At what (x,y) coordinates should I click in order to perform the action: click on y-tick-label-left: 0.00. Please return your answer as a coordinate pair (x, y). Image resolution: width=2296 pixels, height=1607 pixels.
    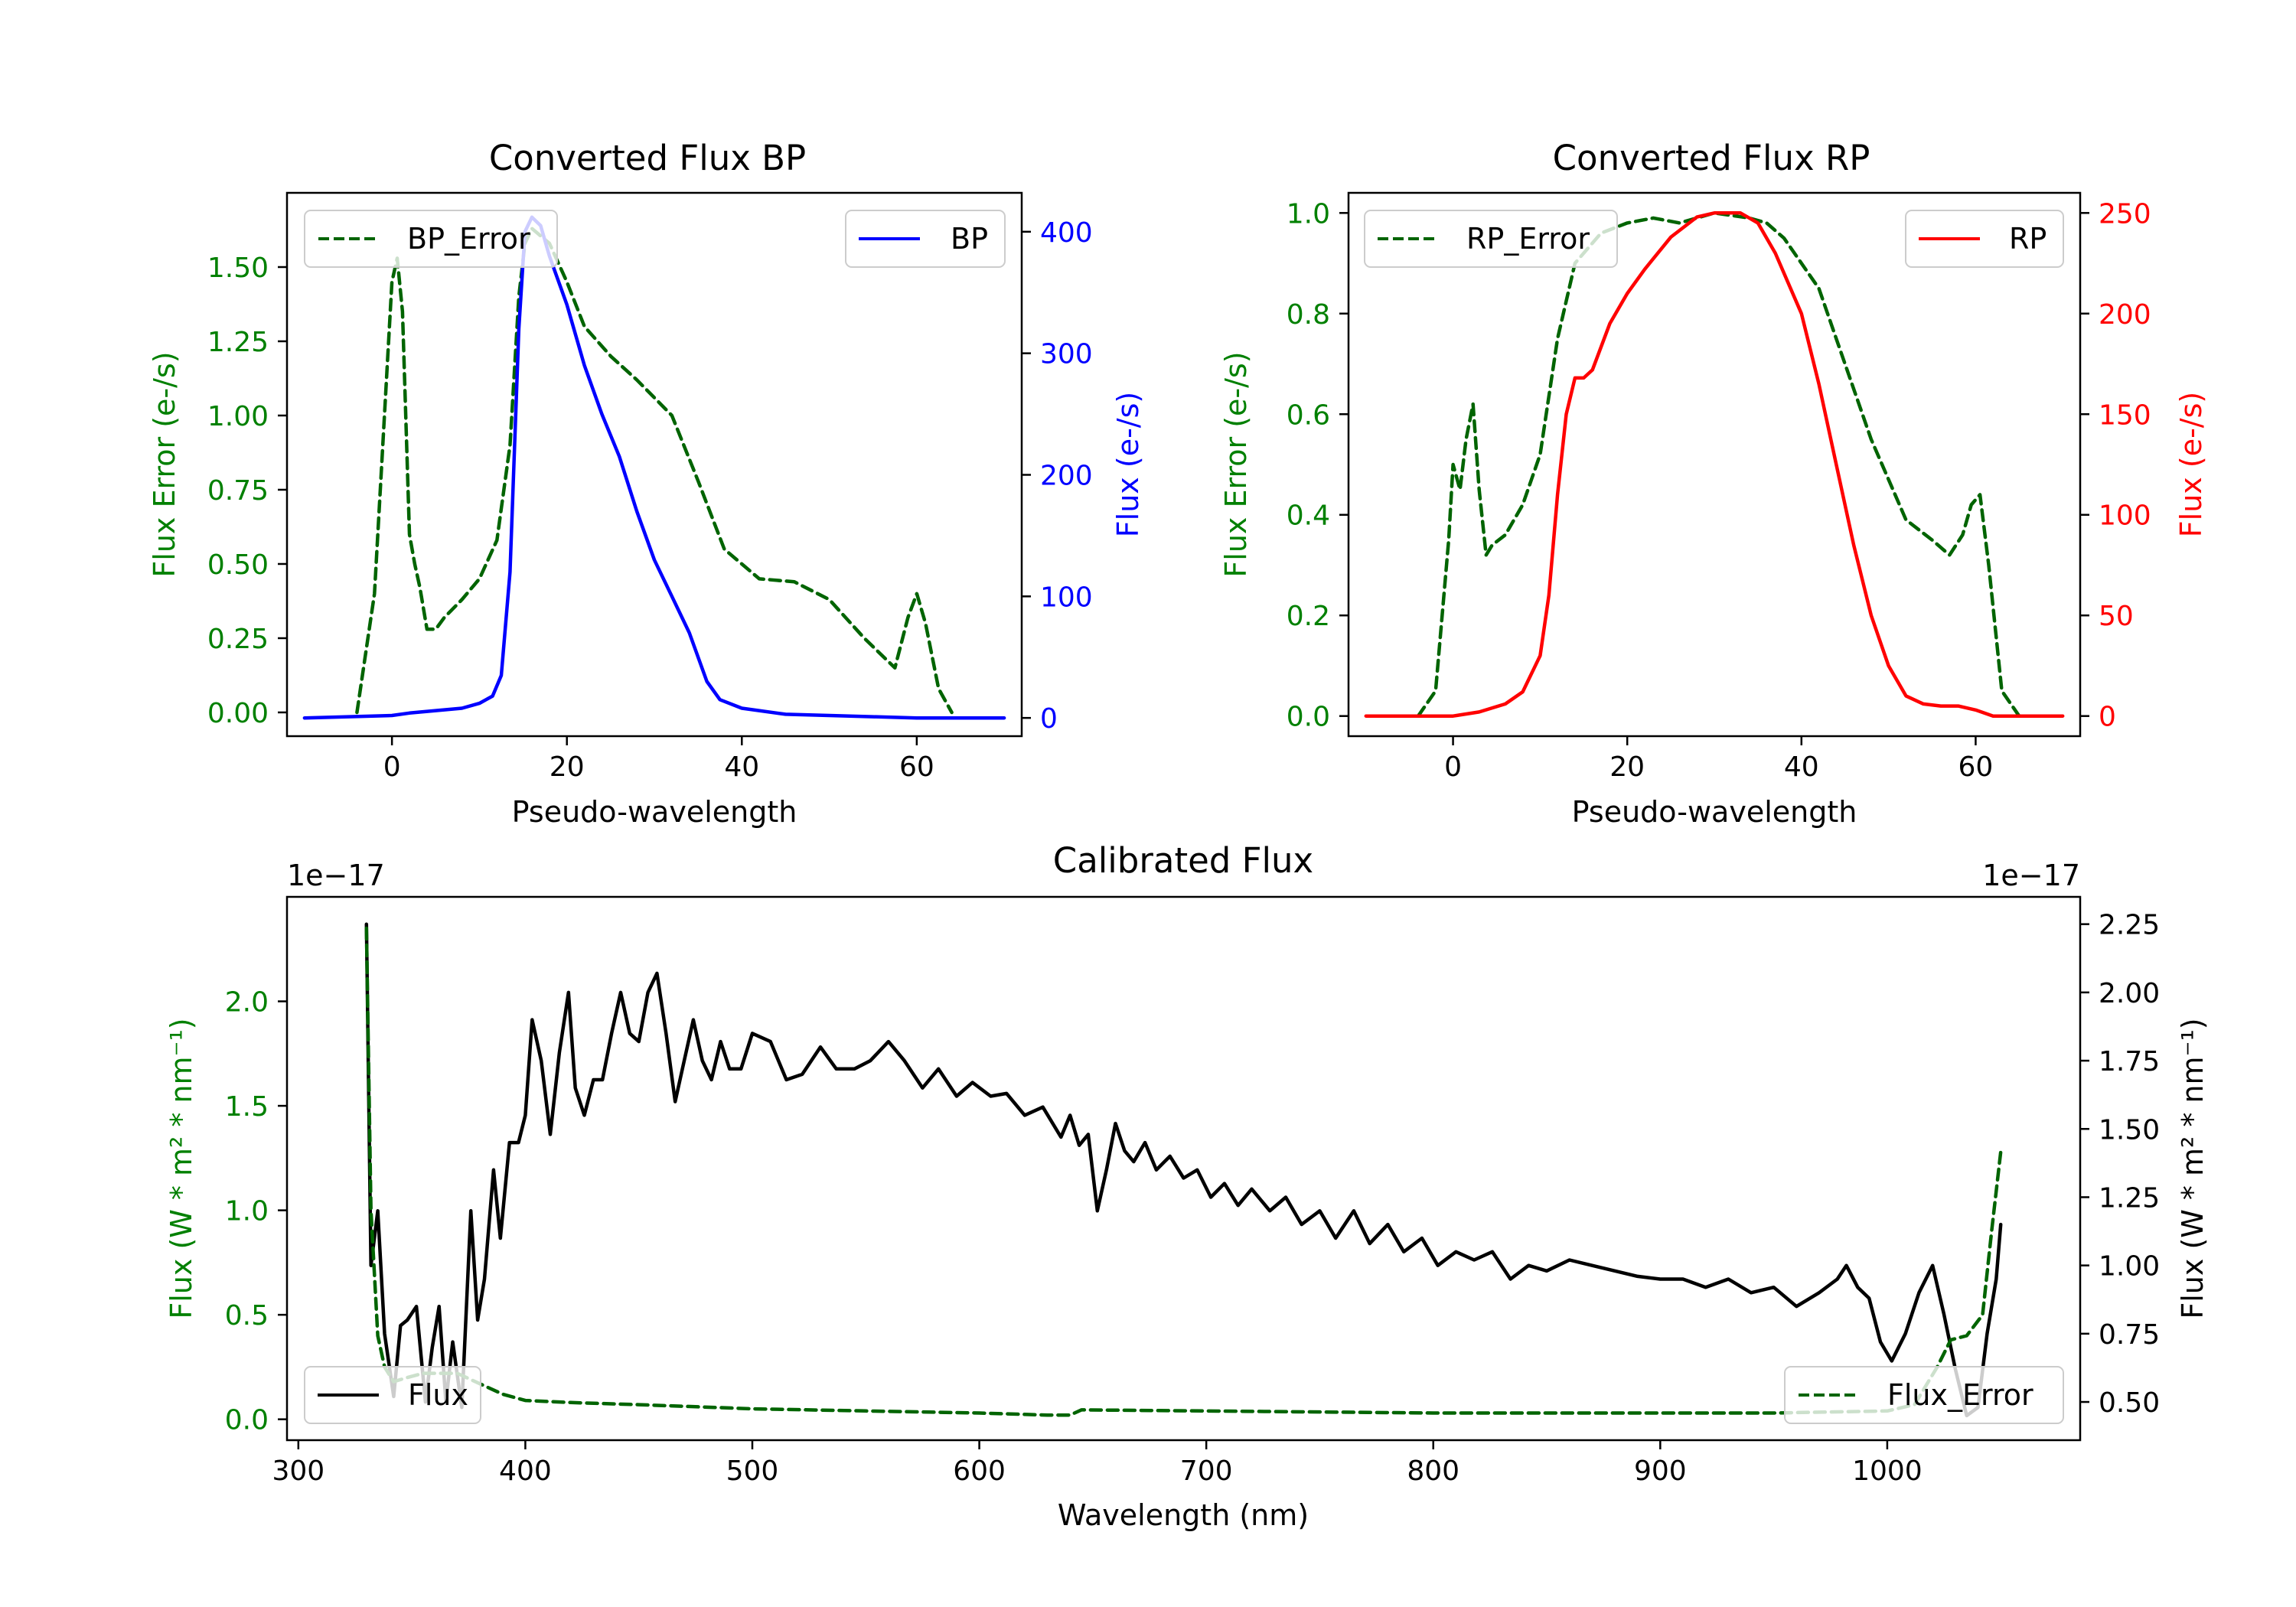
    Looking at the image, I should click on (238, 713).